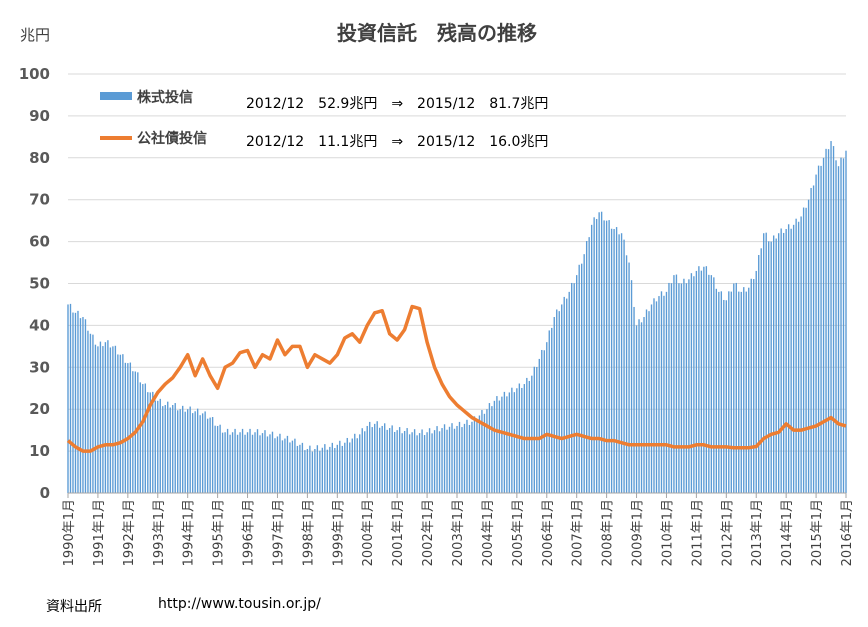  Describe the element at coordinates (39, 242) in the screenshot. I see `y-tick-label: 60` at that location.